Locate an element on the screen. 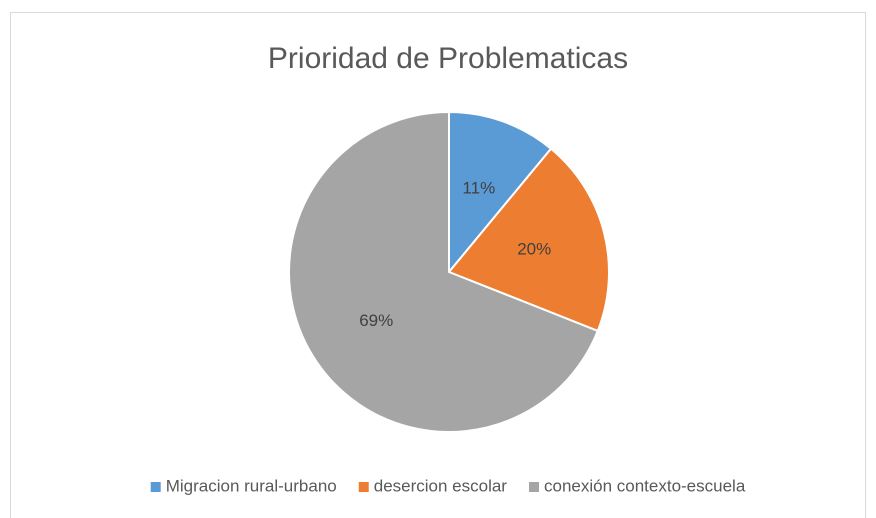 The width and height of the screenshot is (876, 518). chart-title: Prioridad de Problematicas is located at coordinates (448, 58).